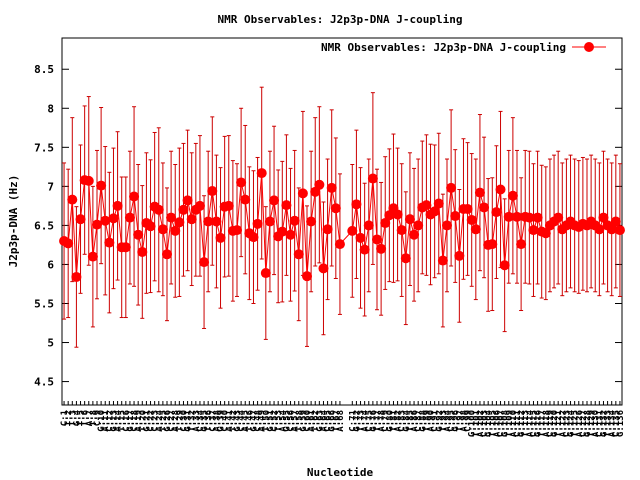 The width and height of the screenshot is (640, 480). I want to click on x-tick-label: G:136, so click(621, 423).